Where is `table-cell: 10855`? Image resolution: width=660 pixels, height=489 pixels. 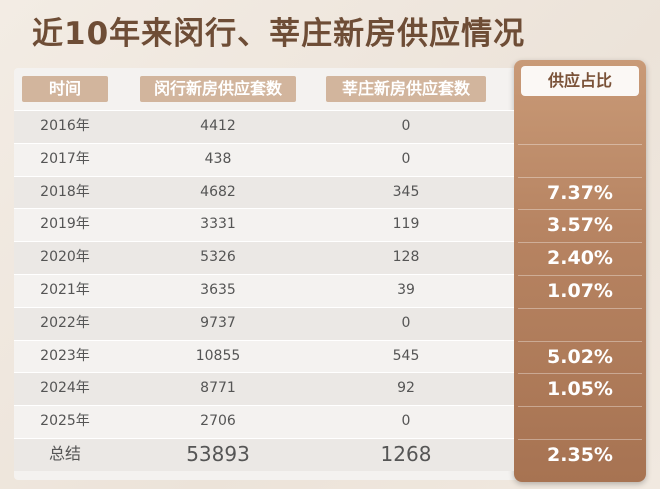
table-cell: 10855 is located at coordinates (218, 355).